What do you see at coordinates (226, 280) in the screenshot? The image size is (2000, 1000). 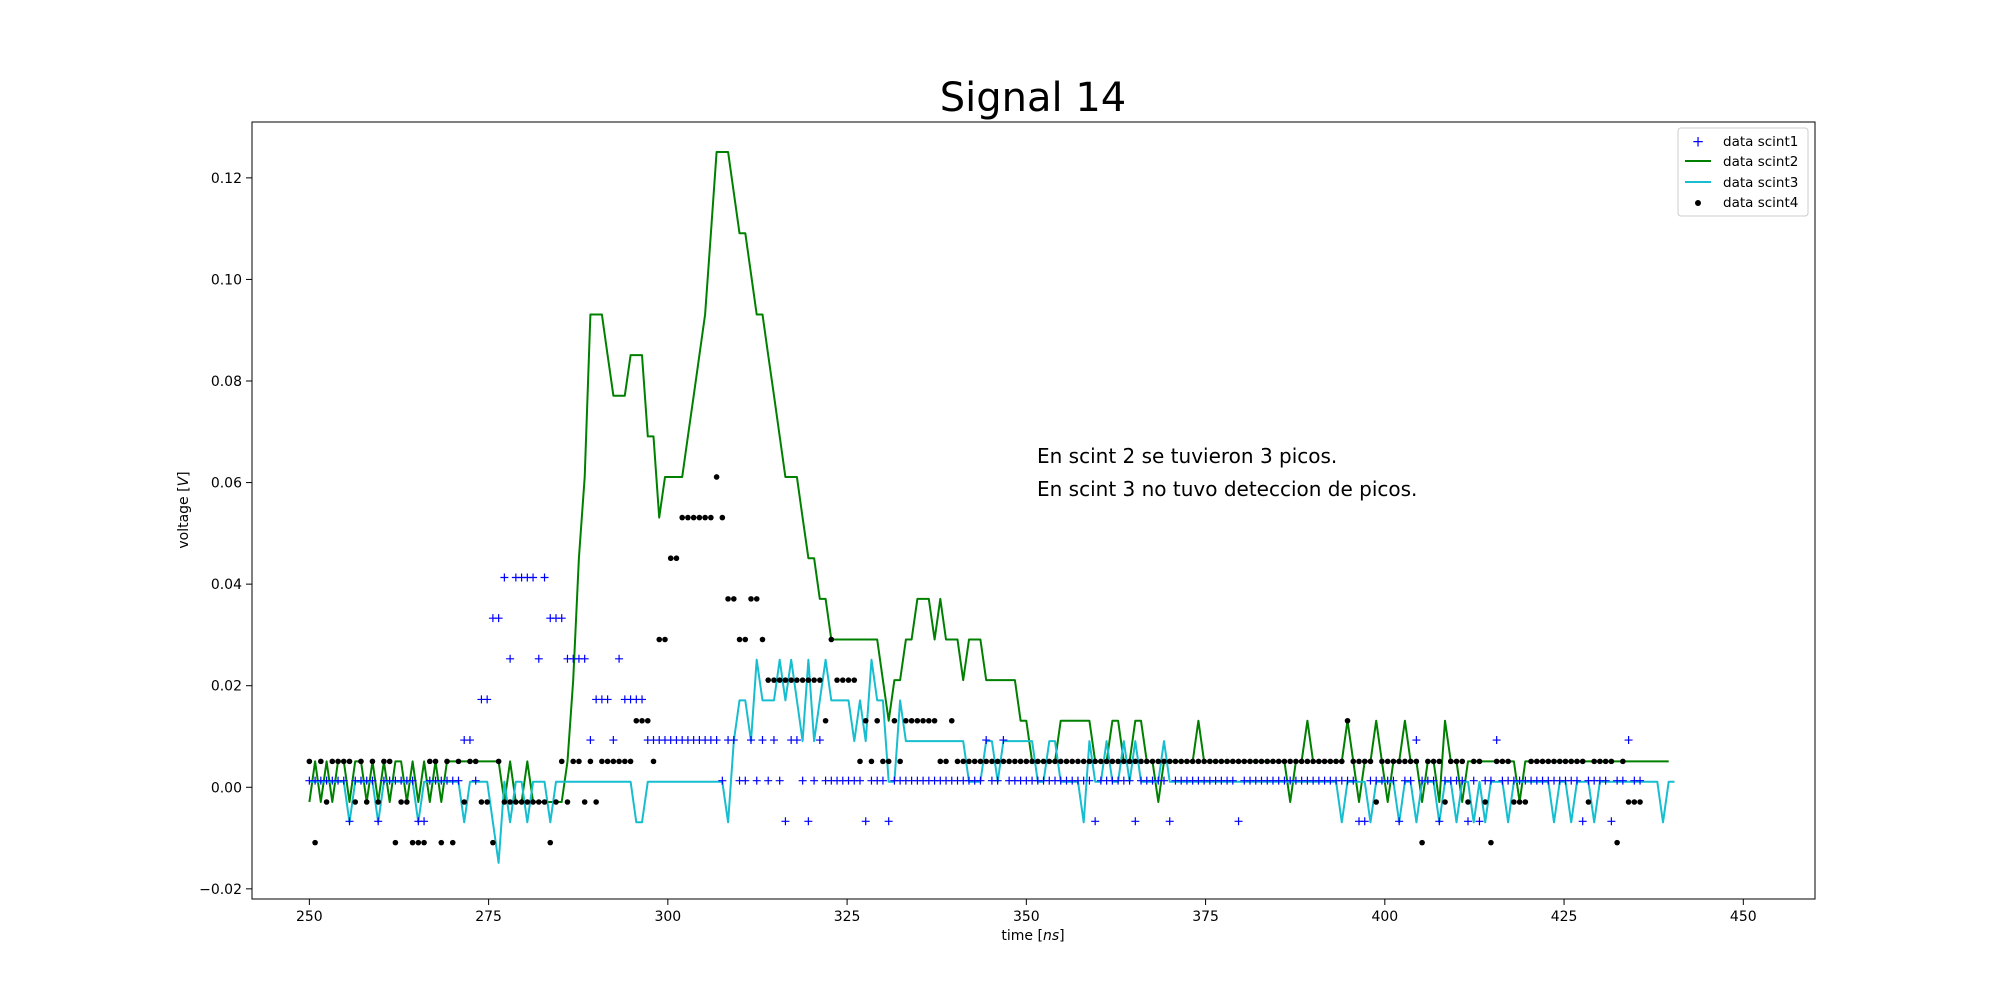 I see `y-tick-label: 0.10` at bounding box center [226, 280].